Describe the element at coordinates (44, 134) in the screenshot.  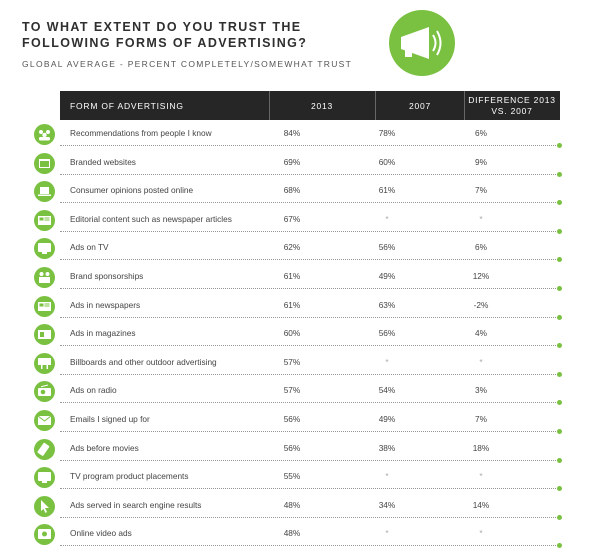
I see `people-group-icon` at that location.